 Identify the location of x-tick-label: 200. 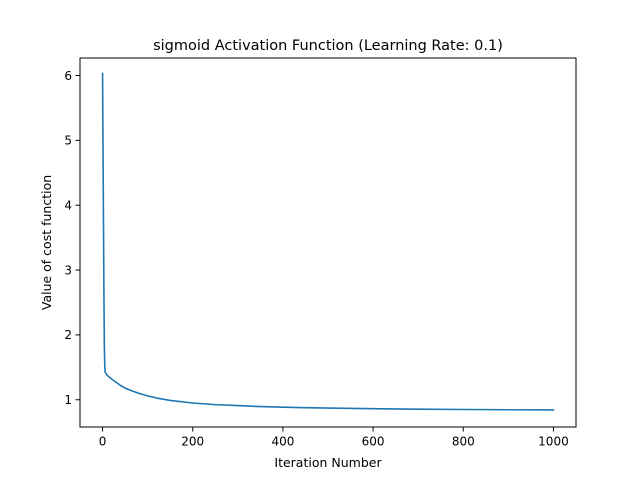
(192, 442).